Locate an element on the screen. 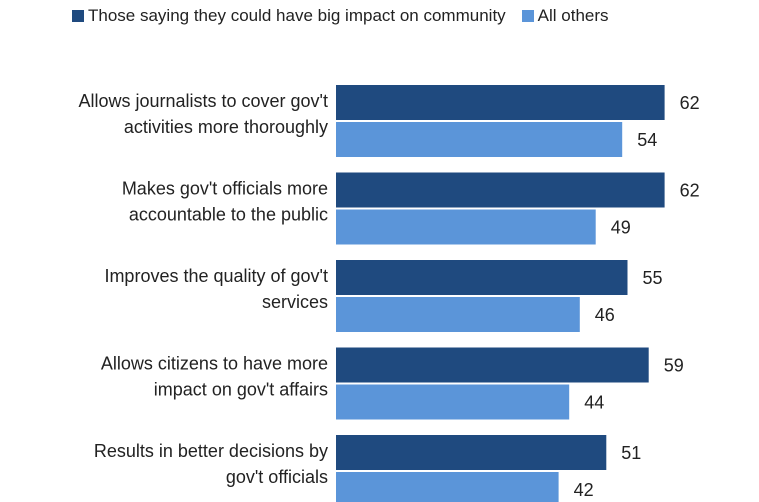 The width and height of the screenshot is (759, 502). category-label: impact on gov't affairs is located at coordinates (241, 390).